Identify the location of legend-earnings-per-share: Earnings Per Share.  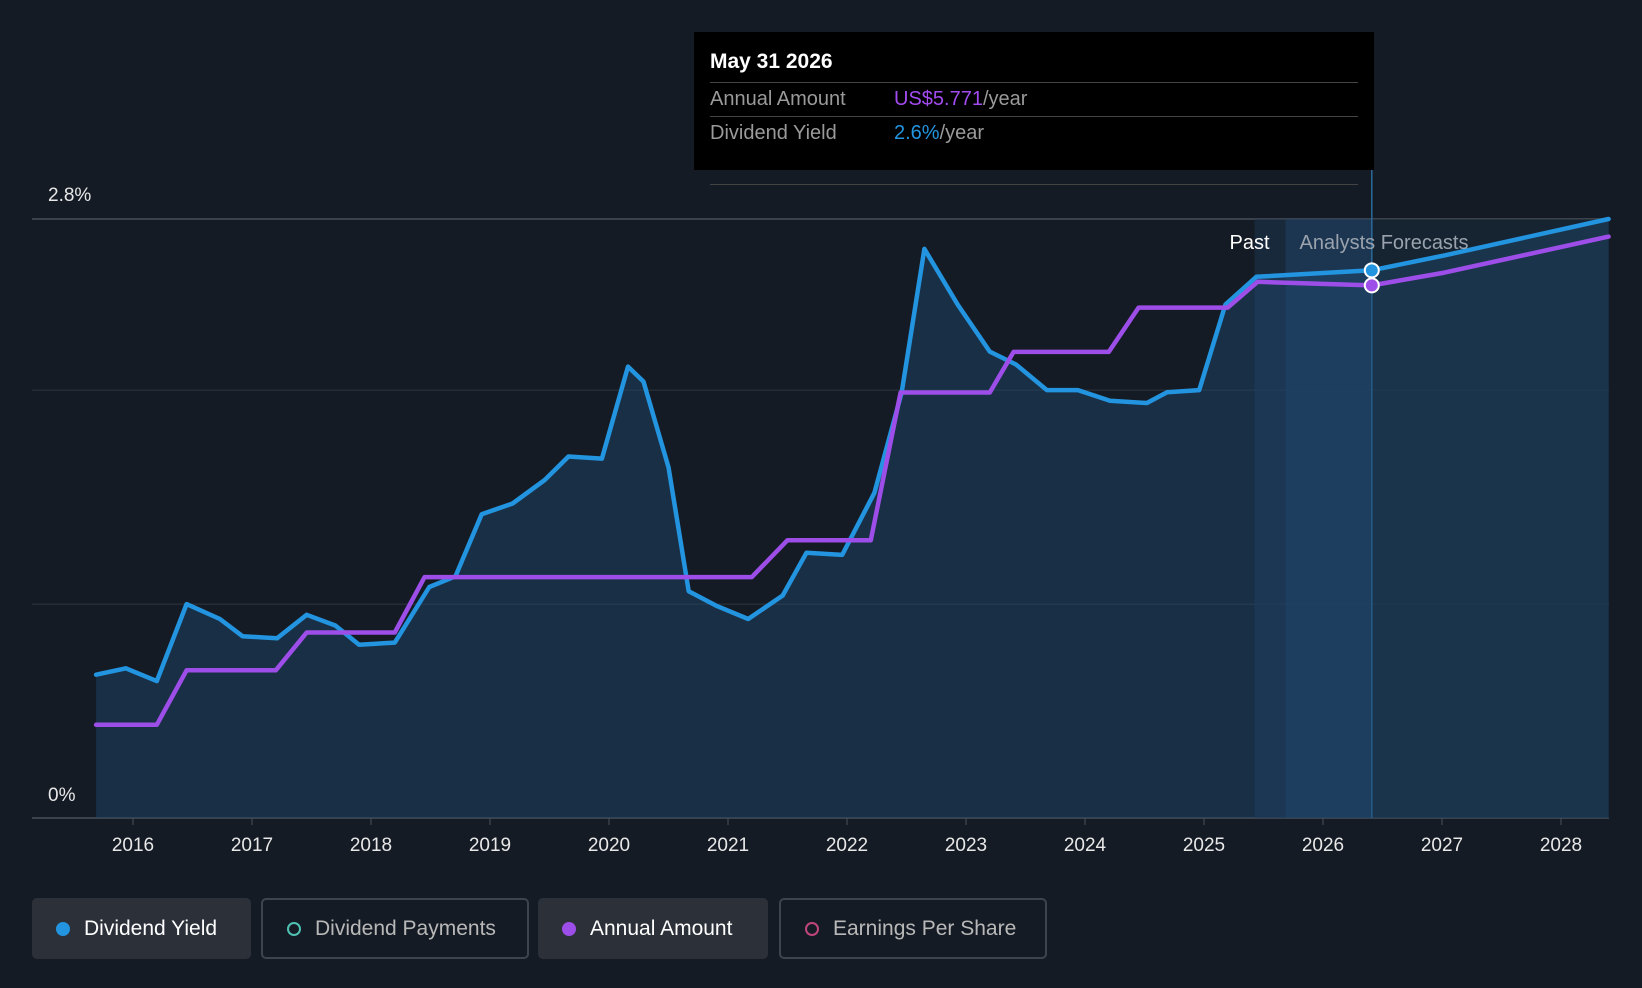
(913, 928).